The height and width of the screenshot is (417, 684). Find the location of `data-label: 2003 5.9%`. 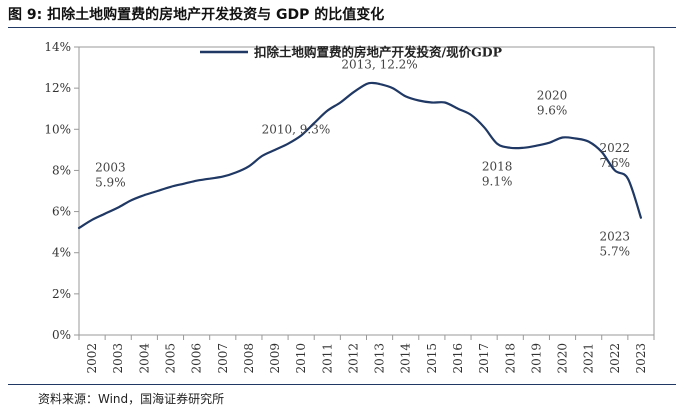

data-label: 2003 5.9% is located at coordinates (110, 174).